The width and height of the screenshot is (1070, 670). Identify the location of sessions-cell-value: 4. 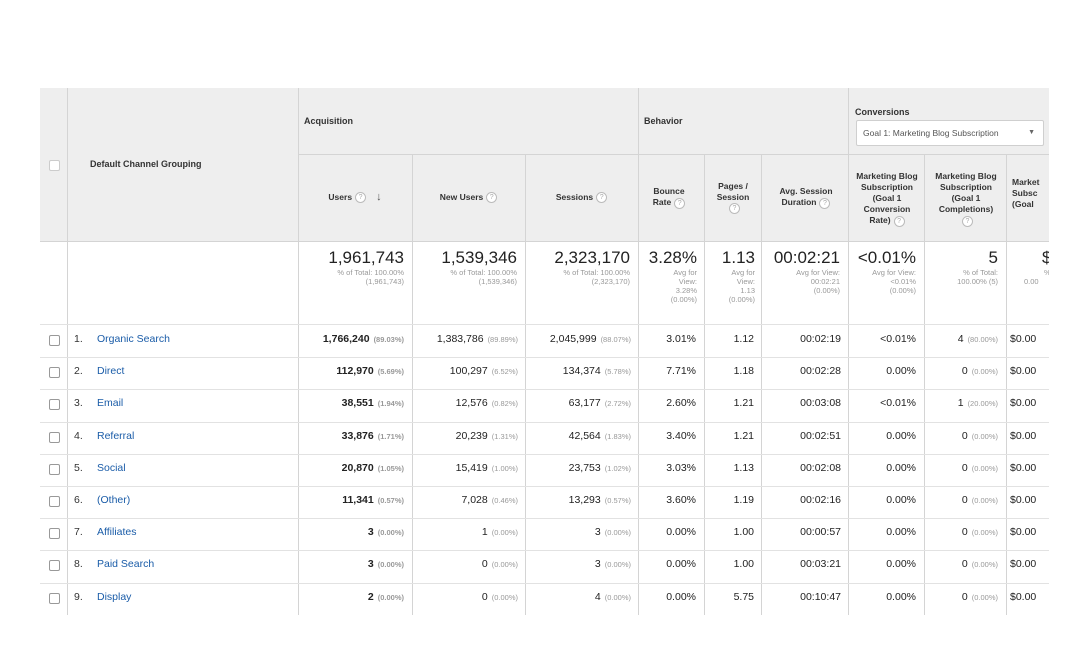
(597, 596).